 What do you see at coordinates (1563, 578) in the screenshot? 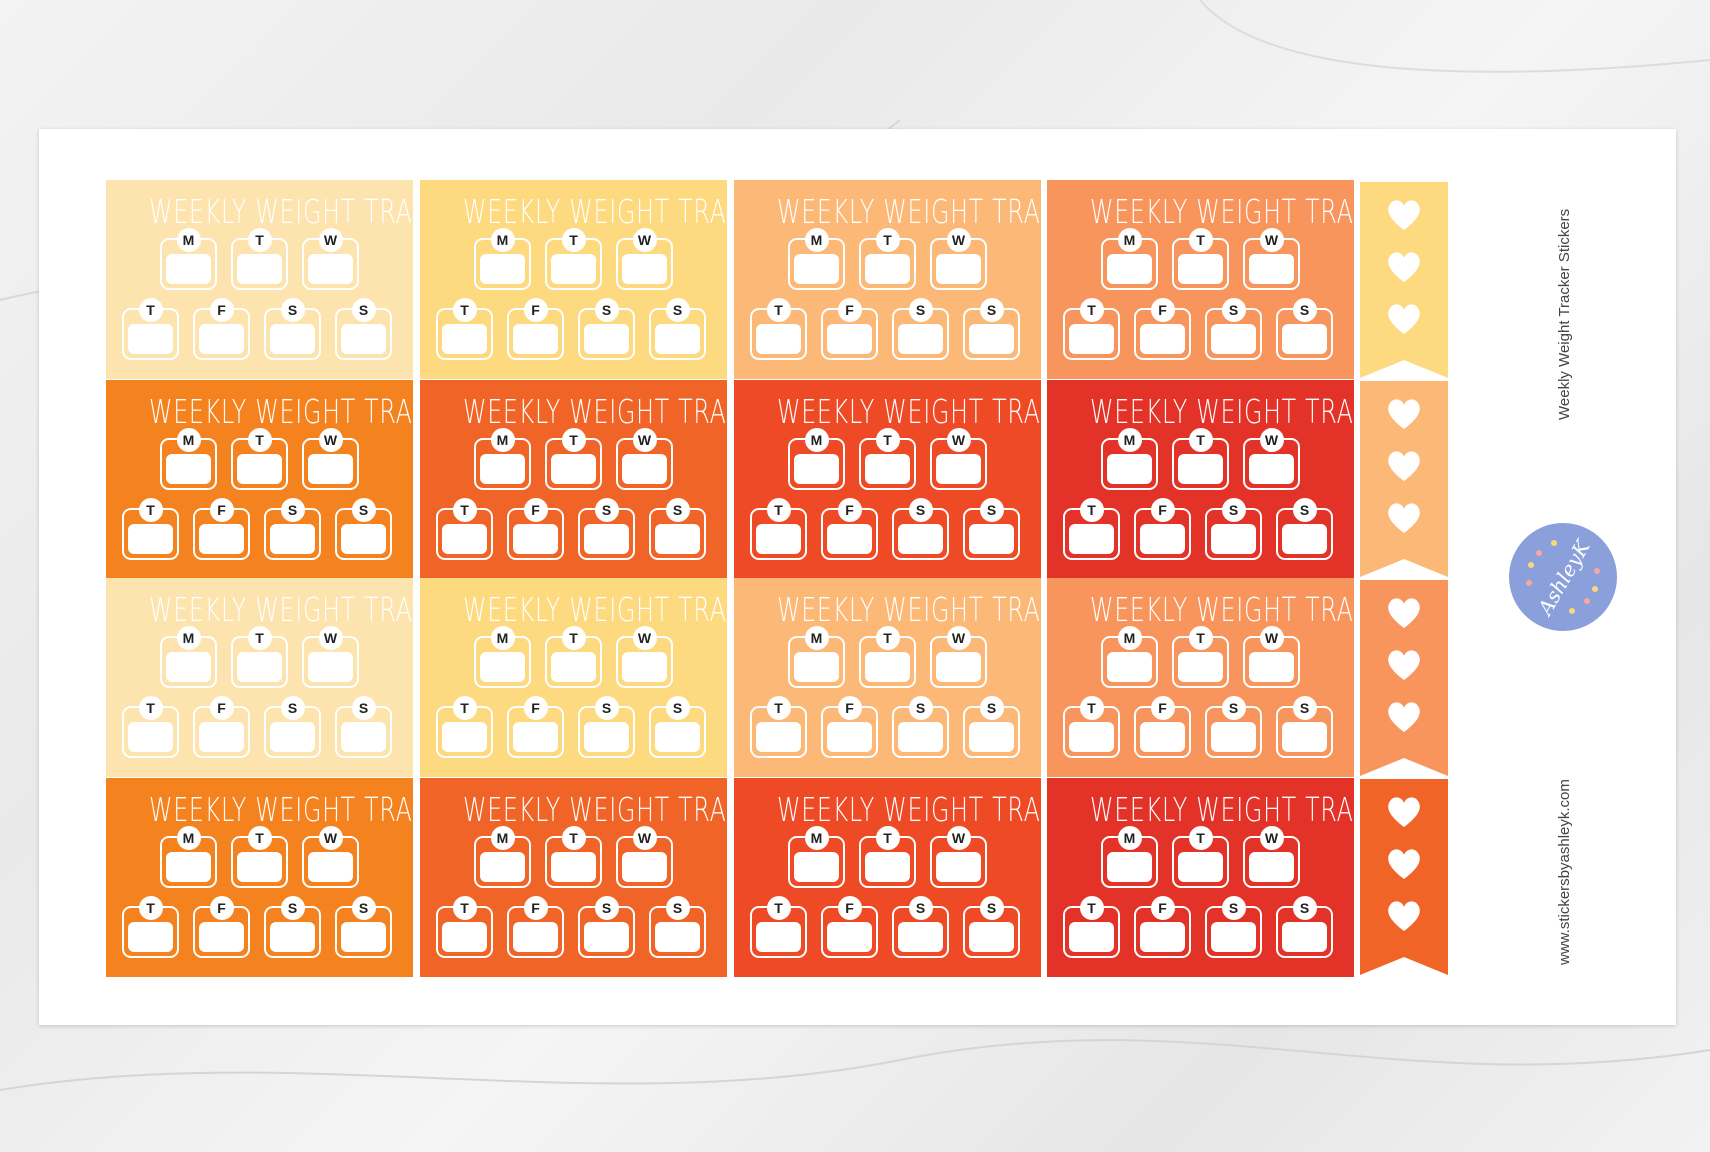
I see `svg-text: AshleyK` at bounding box center [1563, 578].